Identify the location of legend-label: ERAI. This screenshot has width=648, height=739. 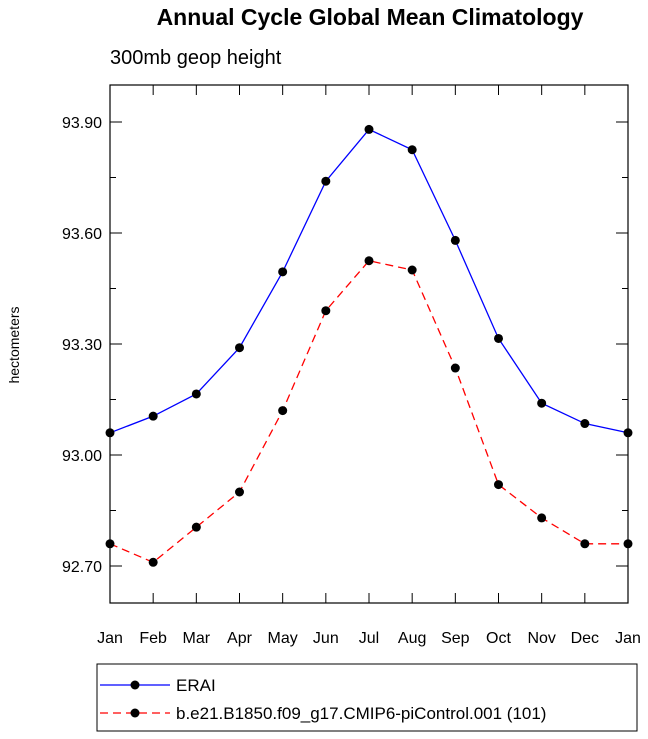
(196, 685).